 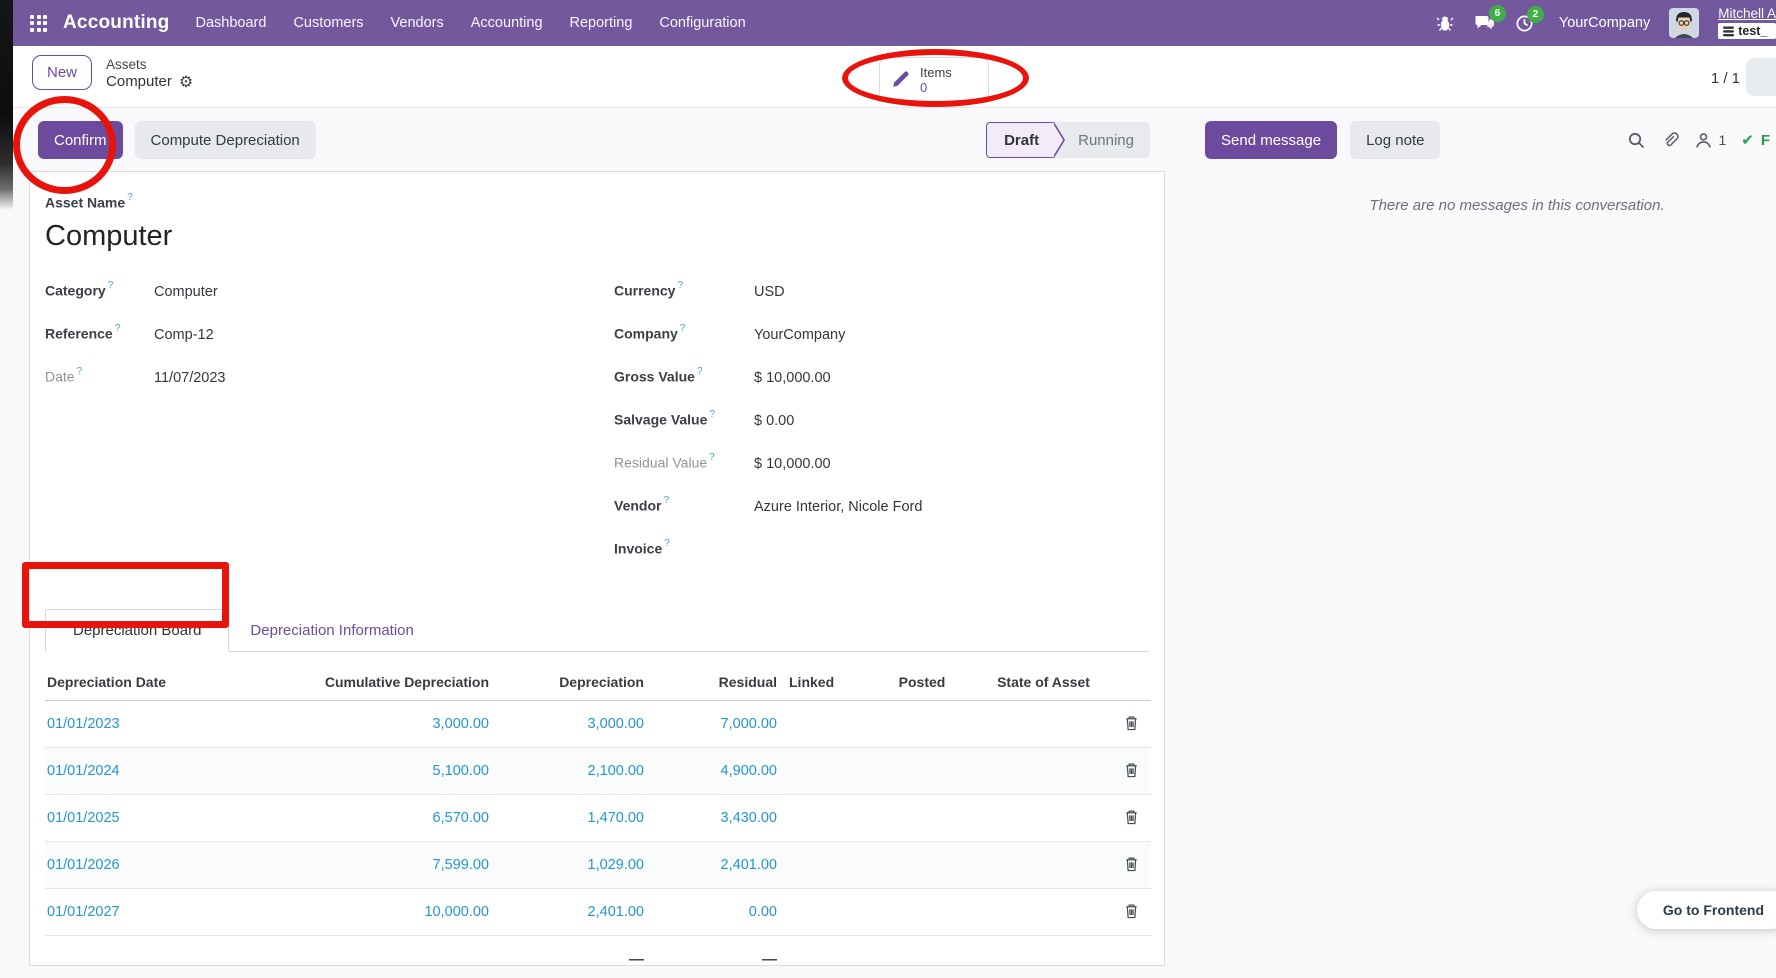 What do you see at coordinates (157, 818) in the screenshot?
I see `cell-date: 01/01/2025` at bounding box center [157, 818].